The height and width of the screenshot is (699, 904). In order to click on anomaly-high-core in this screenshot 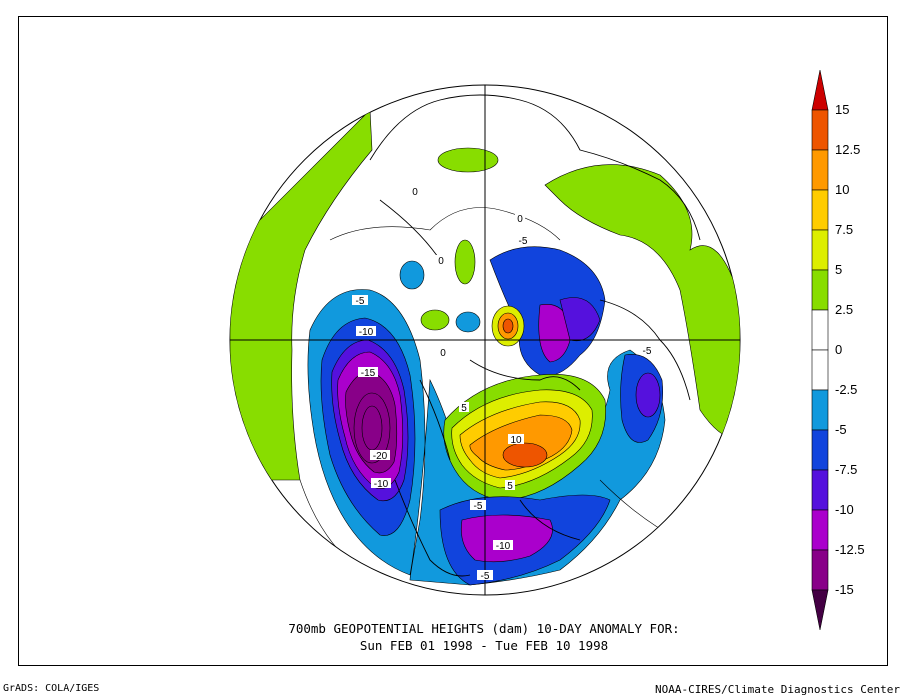, I will do `click(525, 455)`.